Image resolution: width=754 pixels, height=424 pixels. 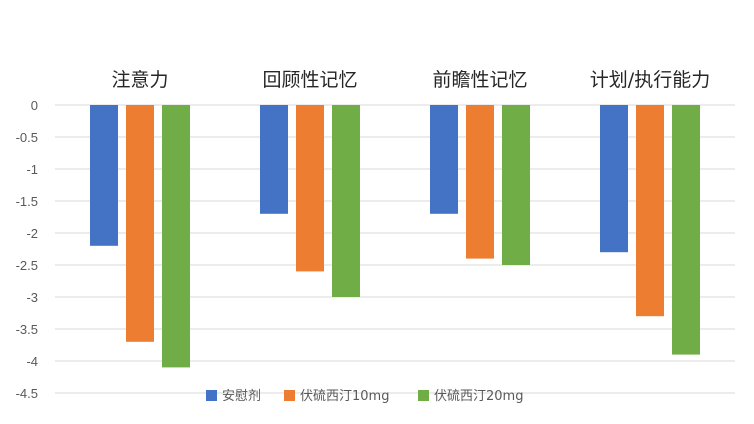 I want to click on y-tick-label: -0.5, so click(x=27, y=137).